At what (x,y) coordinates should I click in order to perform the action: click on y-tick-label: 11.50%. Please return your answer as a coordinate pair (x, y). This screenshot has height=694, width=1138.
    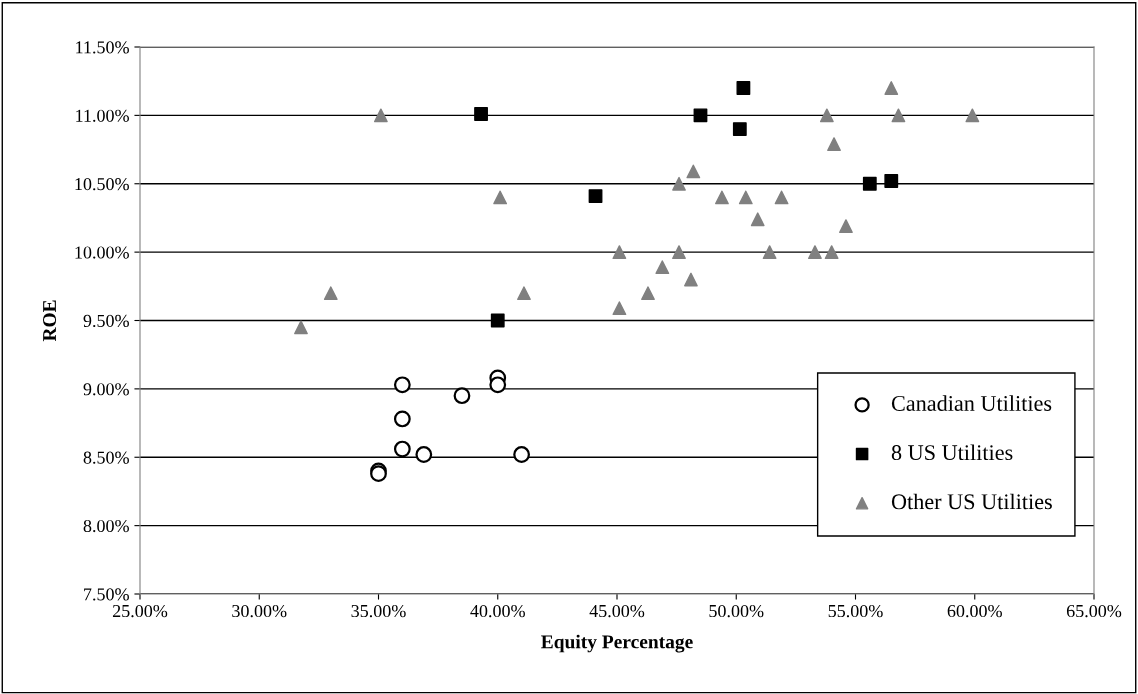
    Looking at the image, I should click on (102, 47).